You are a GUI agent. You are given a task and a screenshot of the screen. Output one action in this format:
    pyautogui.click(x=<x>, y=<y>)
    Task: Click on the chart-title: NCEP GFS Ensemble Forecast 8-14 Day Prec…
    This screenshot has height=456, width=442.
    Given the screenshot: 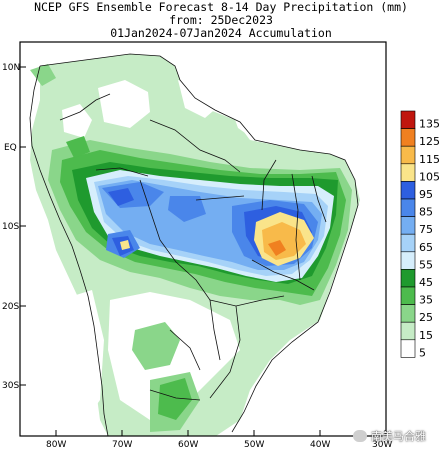 What is the action you would take?
    pyautogui.click(x=221, y=7)
    